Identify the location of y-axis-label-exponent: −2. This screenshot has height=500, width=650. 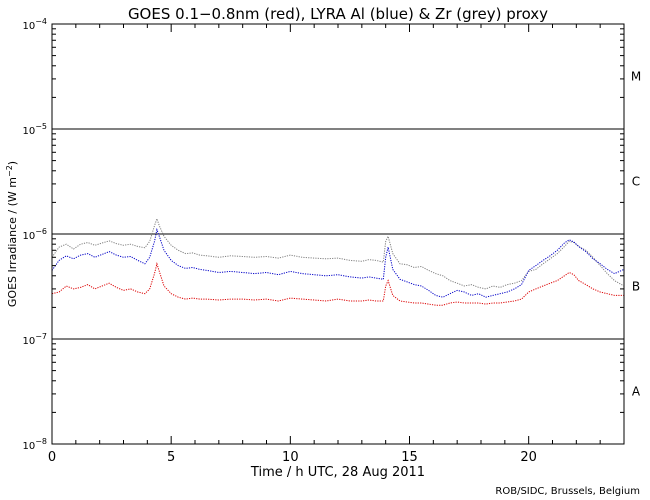
(9, 171).